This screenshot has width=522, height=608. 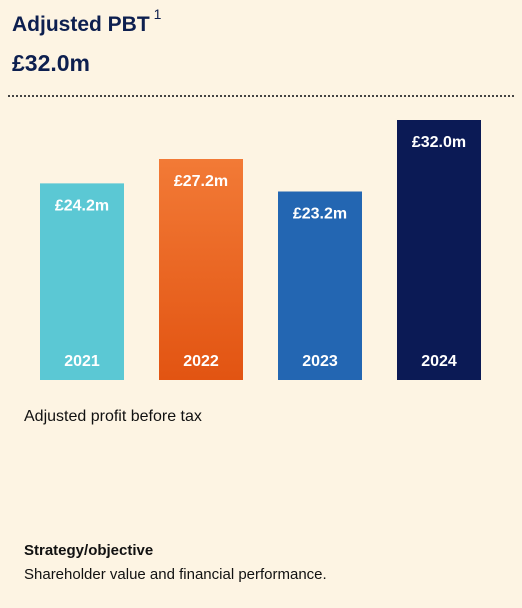 What do you see at coordinates (320, 285) in the screenshot?
I see `bar-2023` at bounding box center [320, 285].